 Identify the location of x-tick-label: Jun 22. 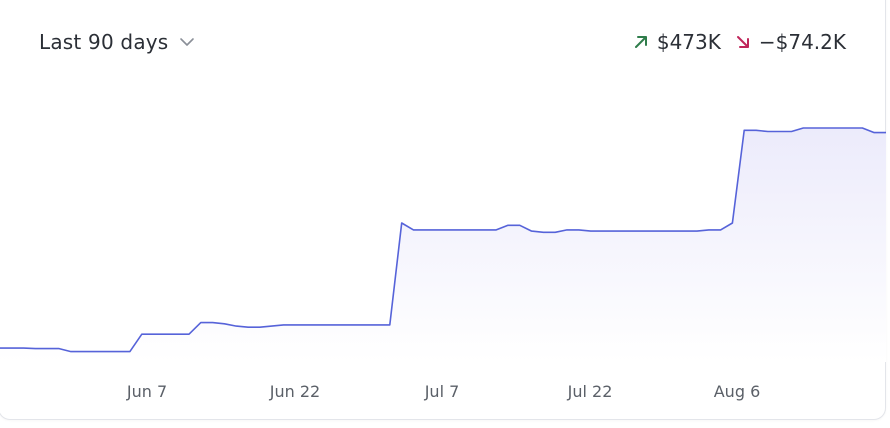
(294, 391).